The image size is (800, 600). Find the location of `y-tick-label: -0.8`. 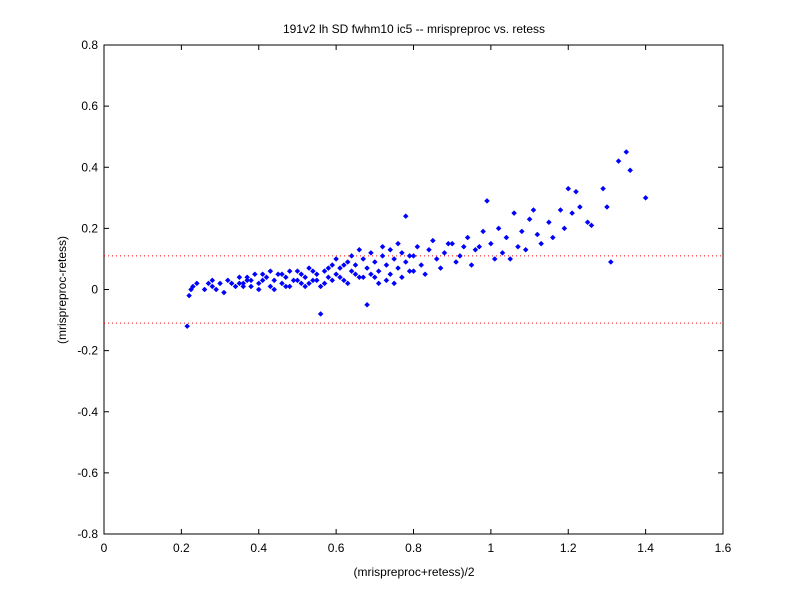

y-tick-label: -0.8 is located at coordinates (87, 534).